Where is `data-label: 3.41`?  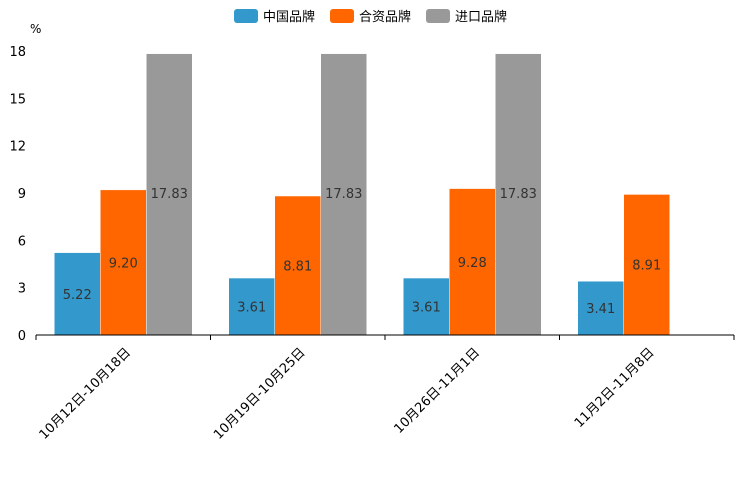 data-label: 3.41 is located at coordinates (600, 309).